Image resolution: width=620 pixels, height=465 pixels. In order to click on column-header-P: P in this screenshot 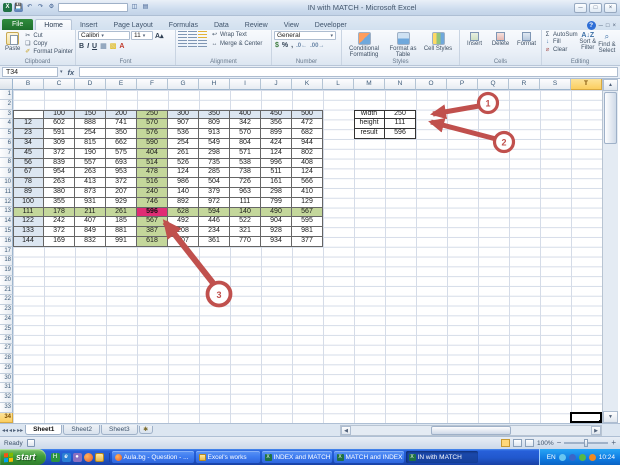, I will do `click(462, 84)`.